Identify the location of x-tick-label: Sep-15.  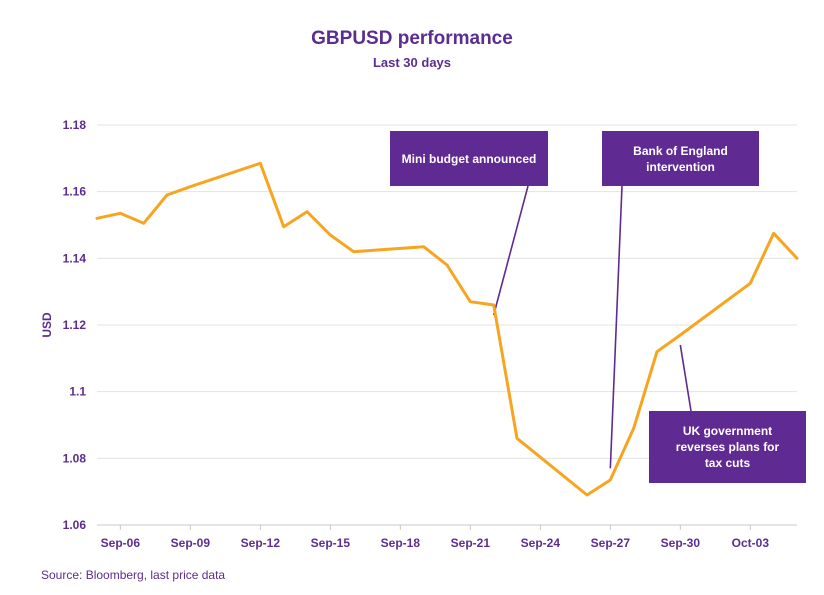
(331, 543).